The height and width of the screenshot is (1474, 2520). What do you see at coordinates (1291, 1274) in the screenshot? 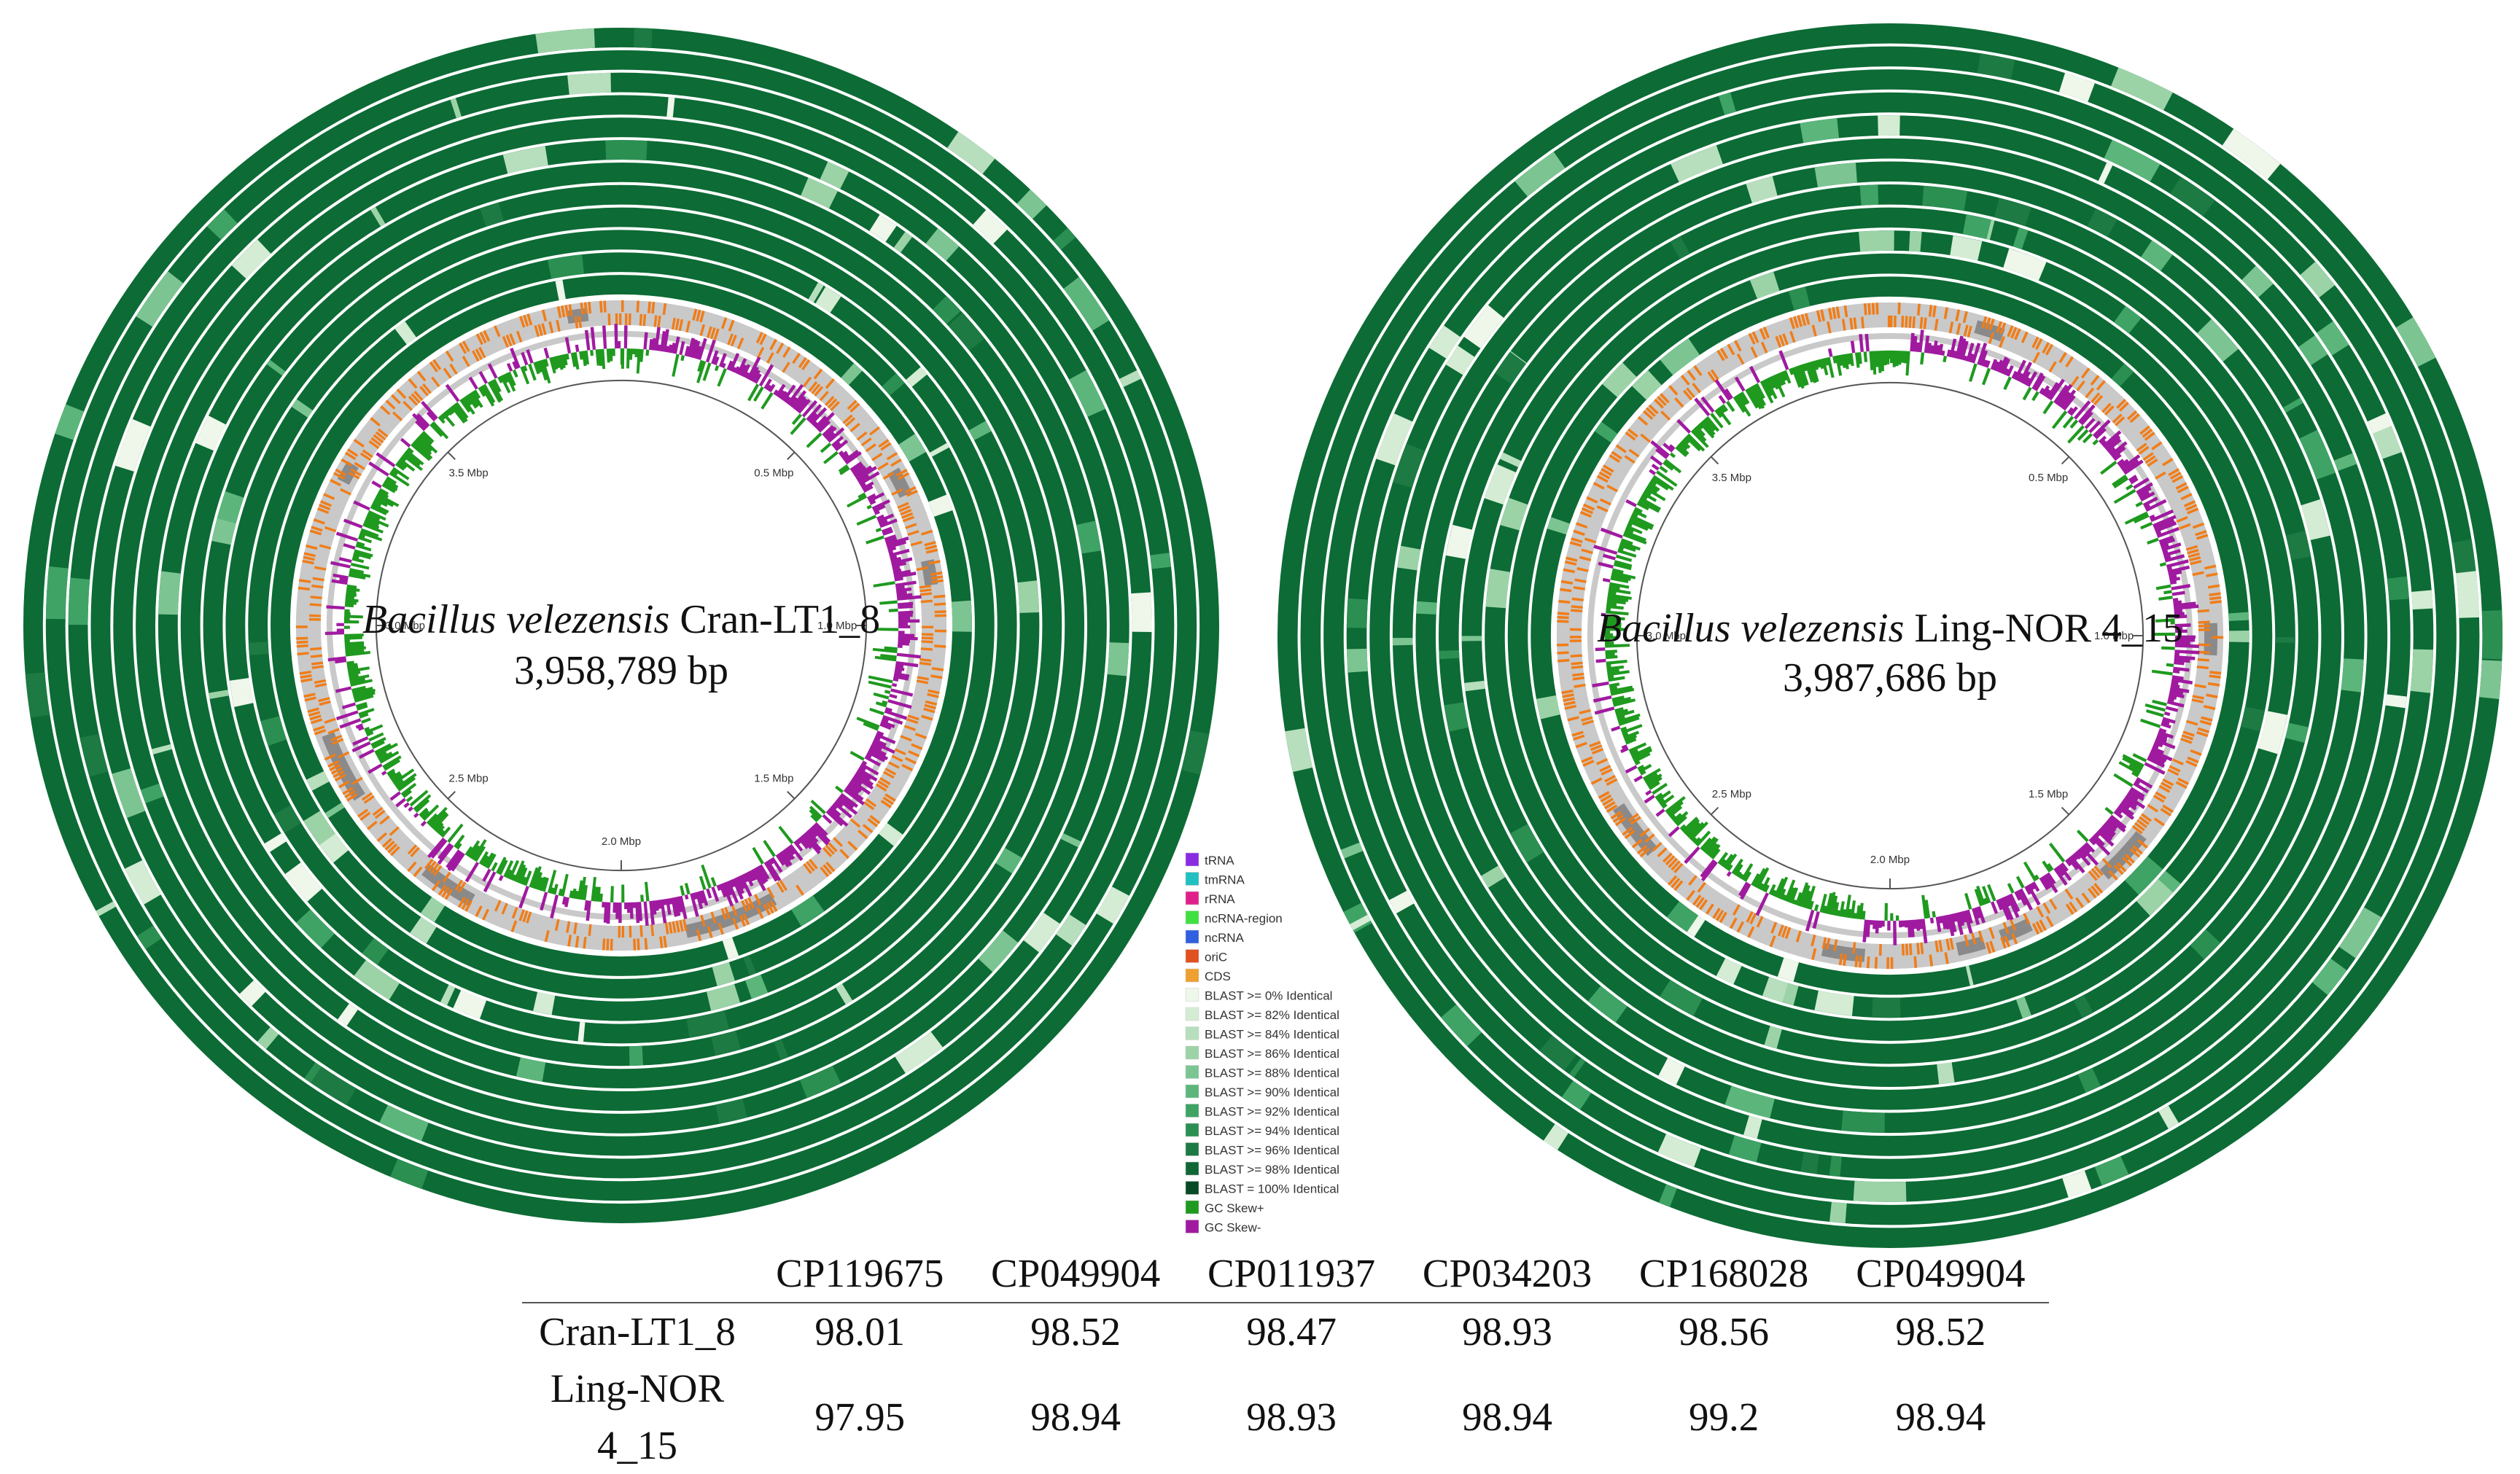
I see `column-header: CP011937` at bounding box center [1291, 1274].